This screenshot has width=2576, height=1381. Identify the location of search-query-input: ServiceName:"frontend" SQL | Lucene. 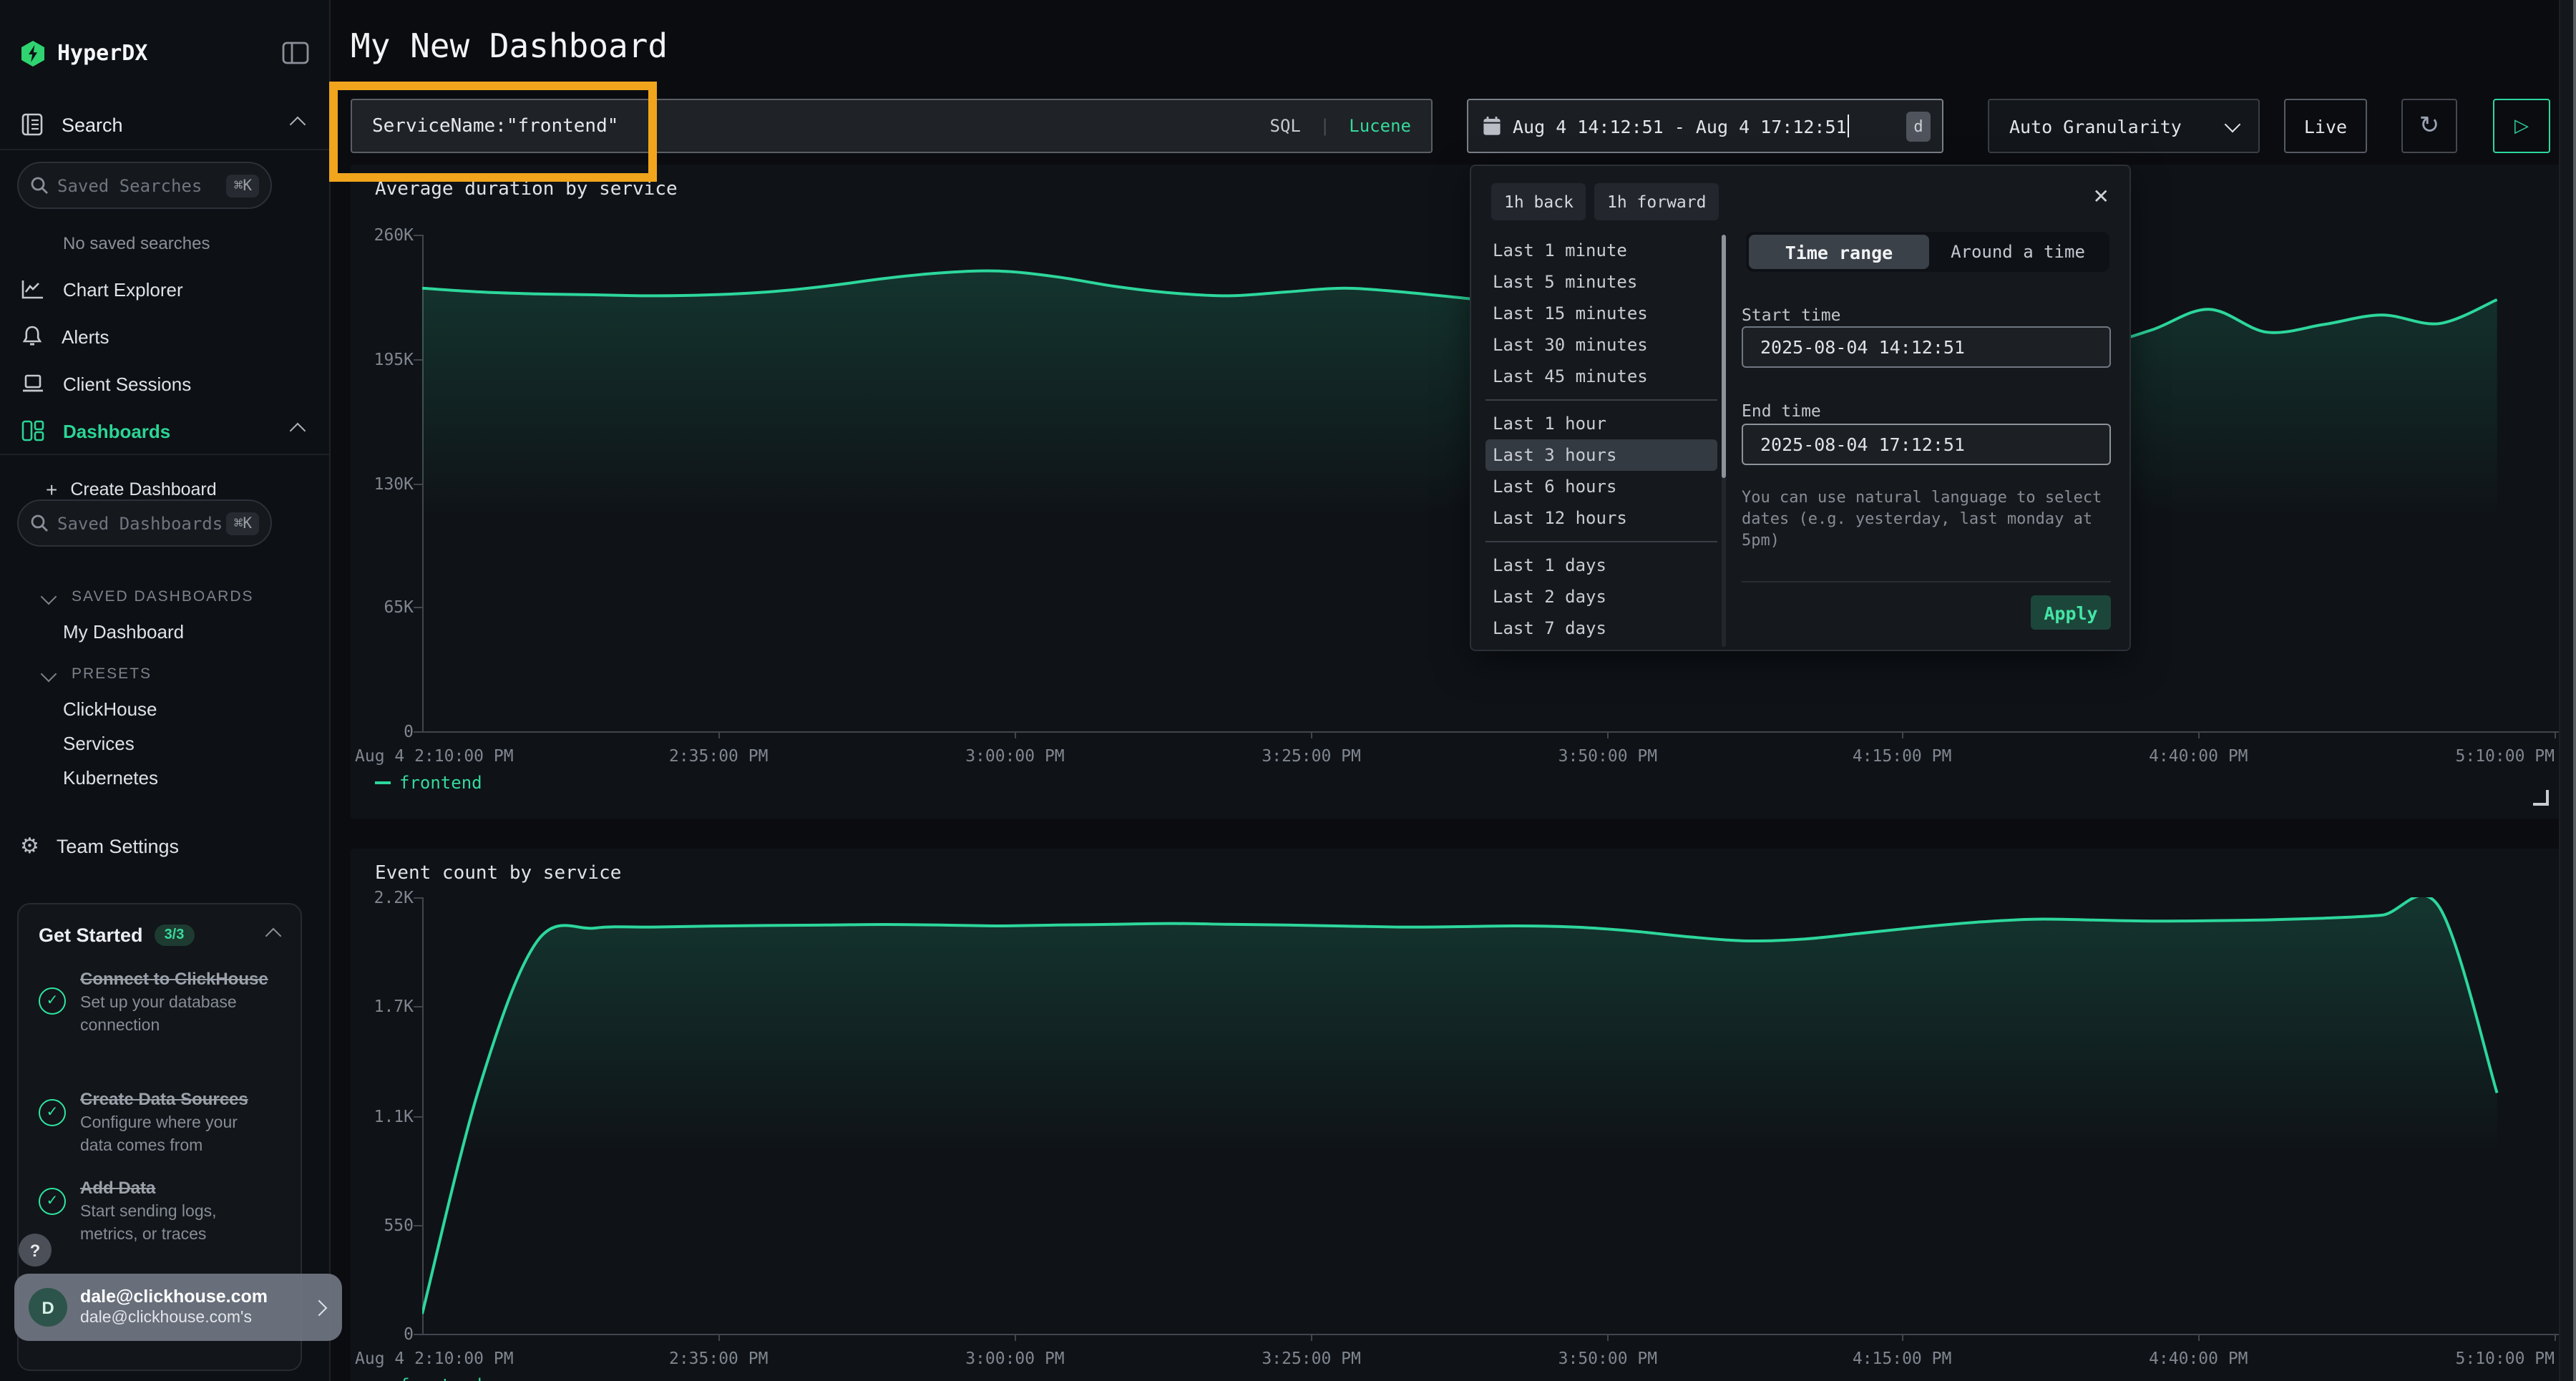
(892, 126).